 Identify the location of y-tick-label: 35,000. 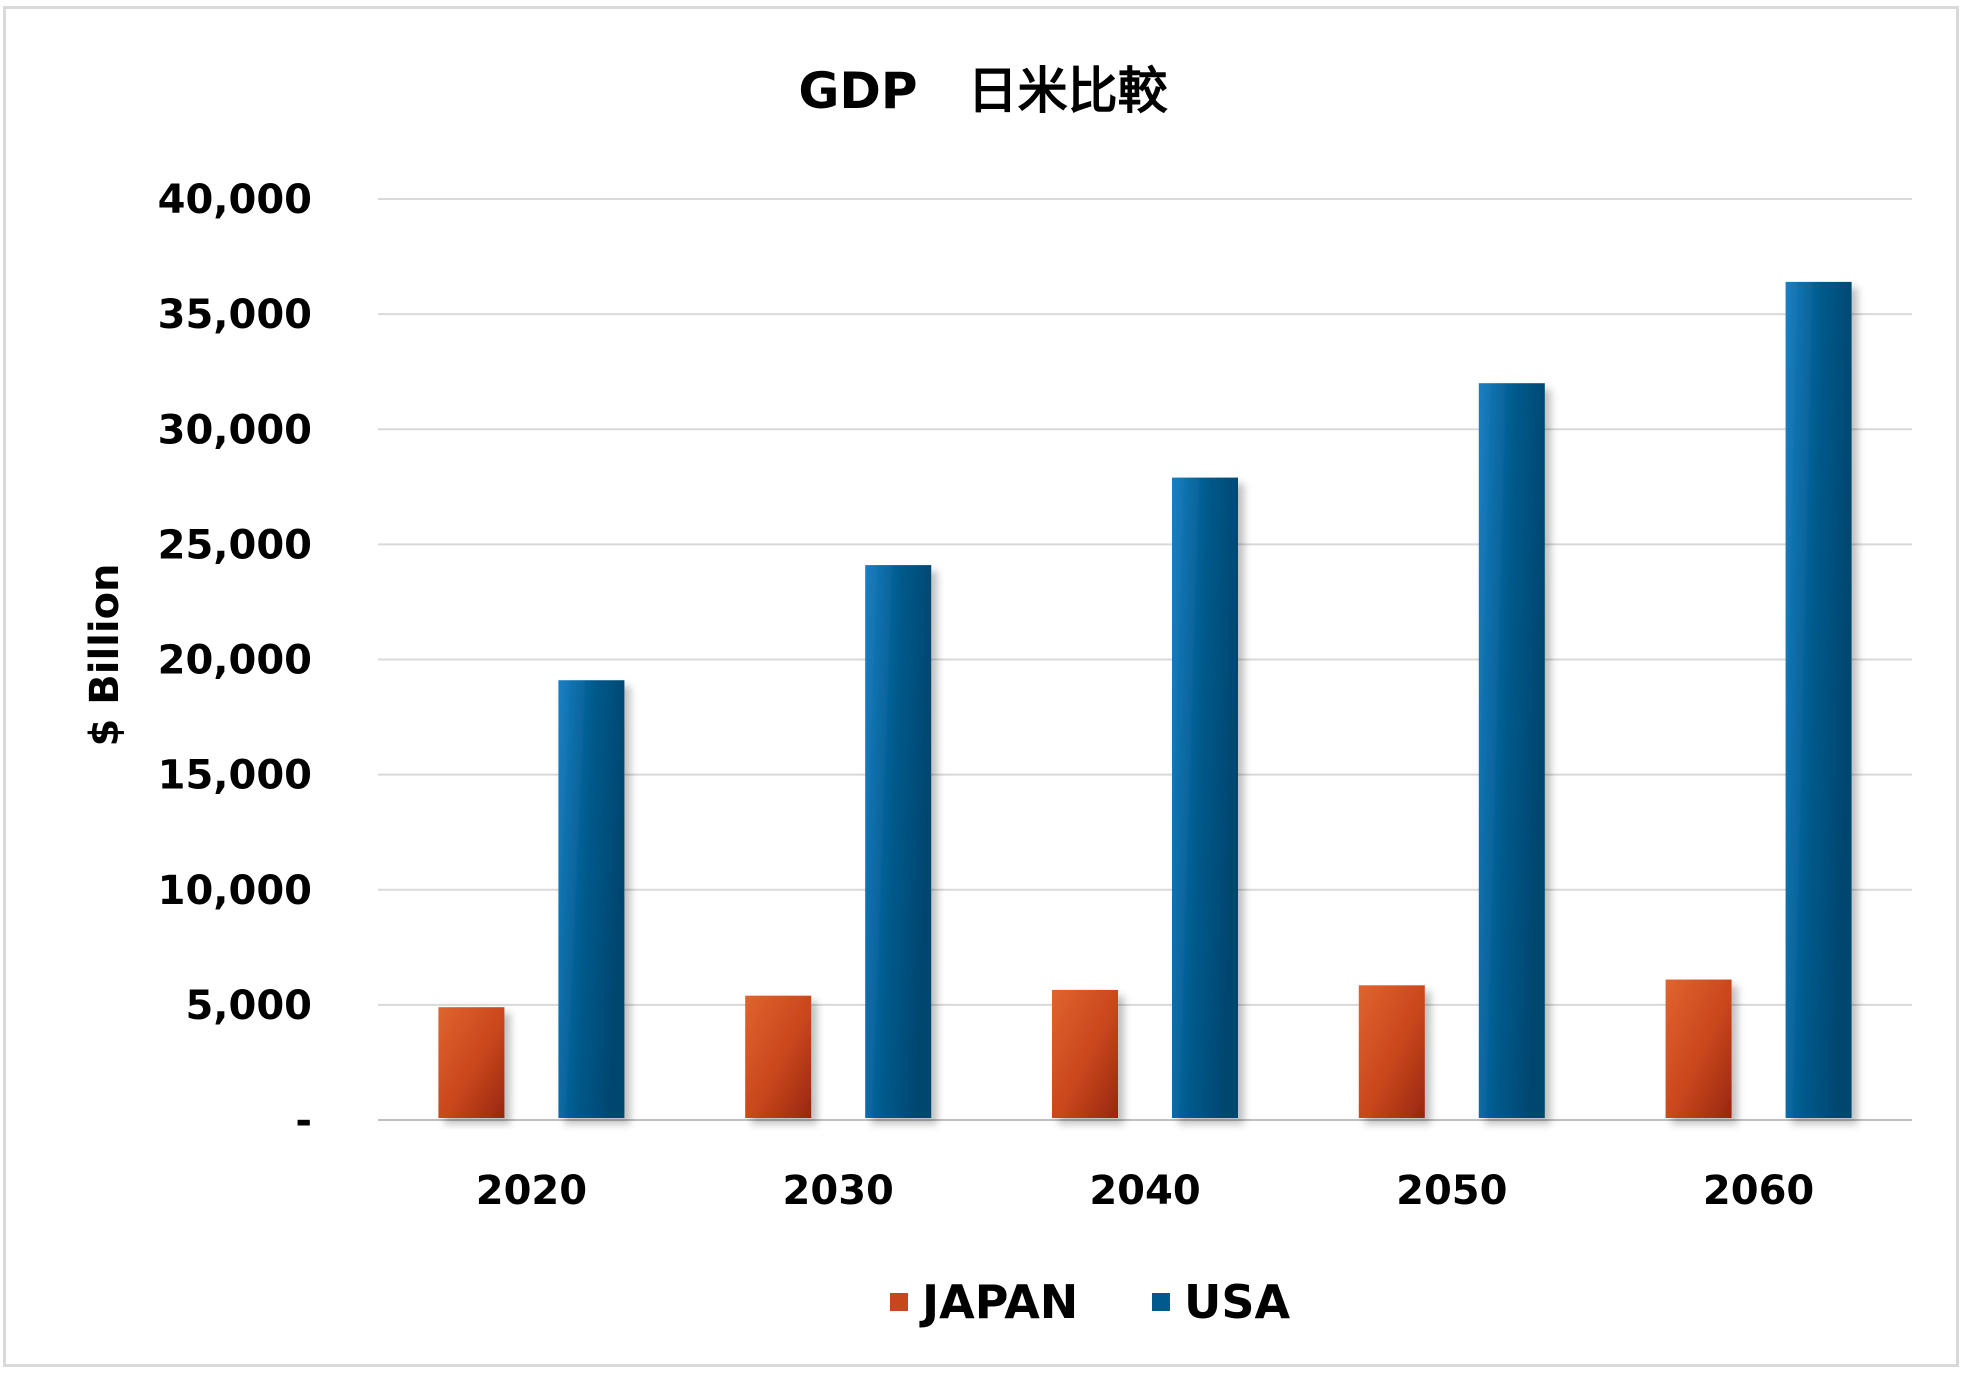
(235, 315).